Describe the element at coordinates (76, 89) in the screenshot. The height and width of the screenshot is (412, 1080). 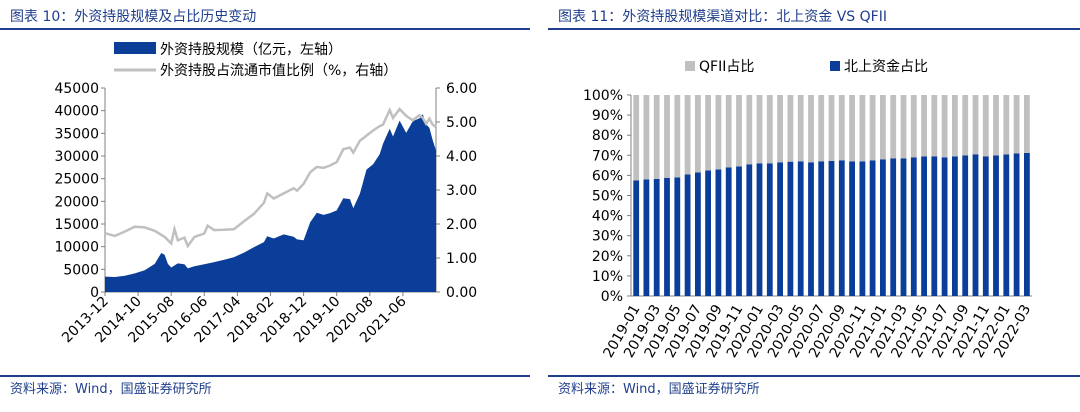
I see `y-tick-label-left: 45000` at that location.